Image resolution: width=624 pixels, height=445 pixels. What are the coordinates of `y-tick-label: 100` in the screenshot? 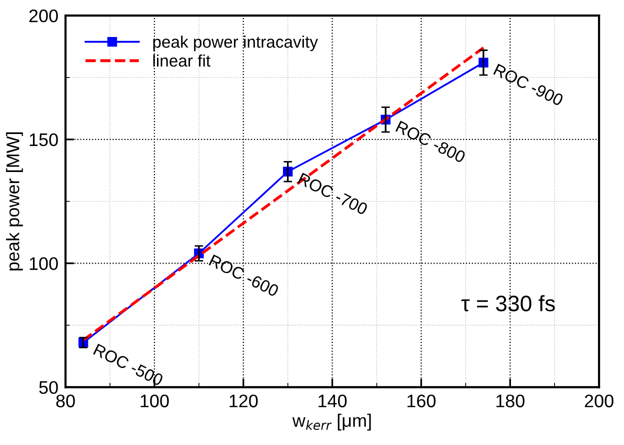 It's located at (44, 263).